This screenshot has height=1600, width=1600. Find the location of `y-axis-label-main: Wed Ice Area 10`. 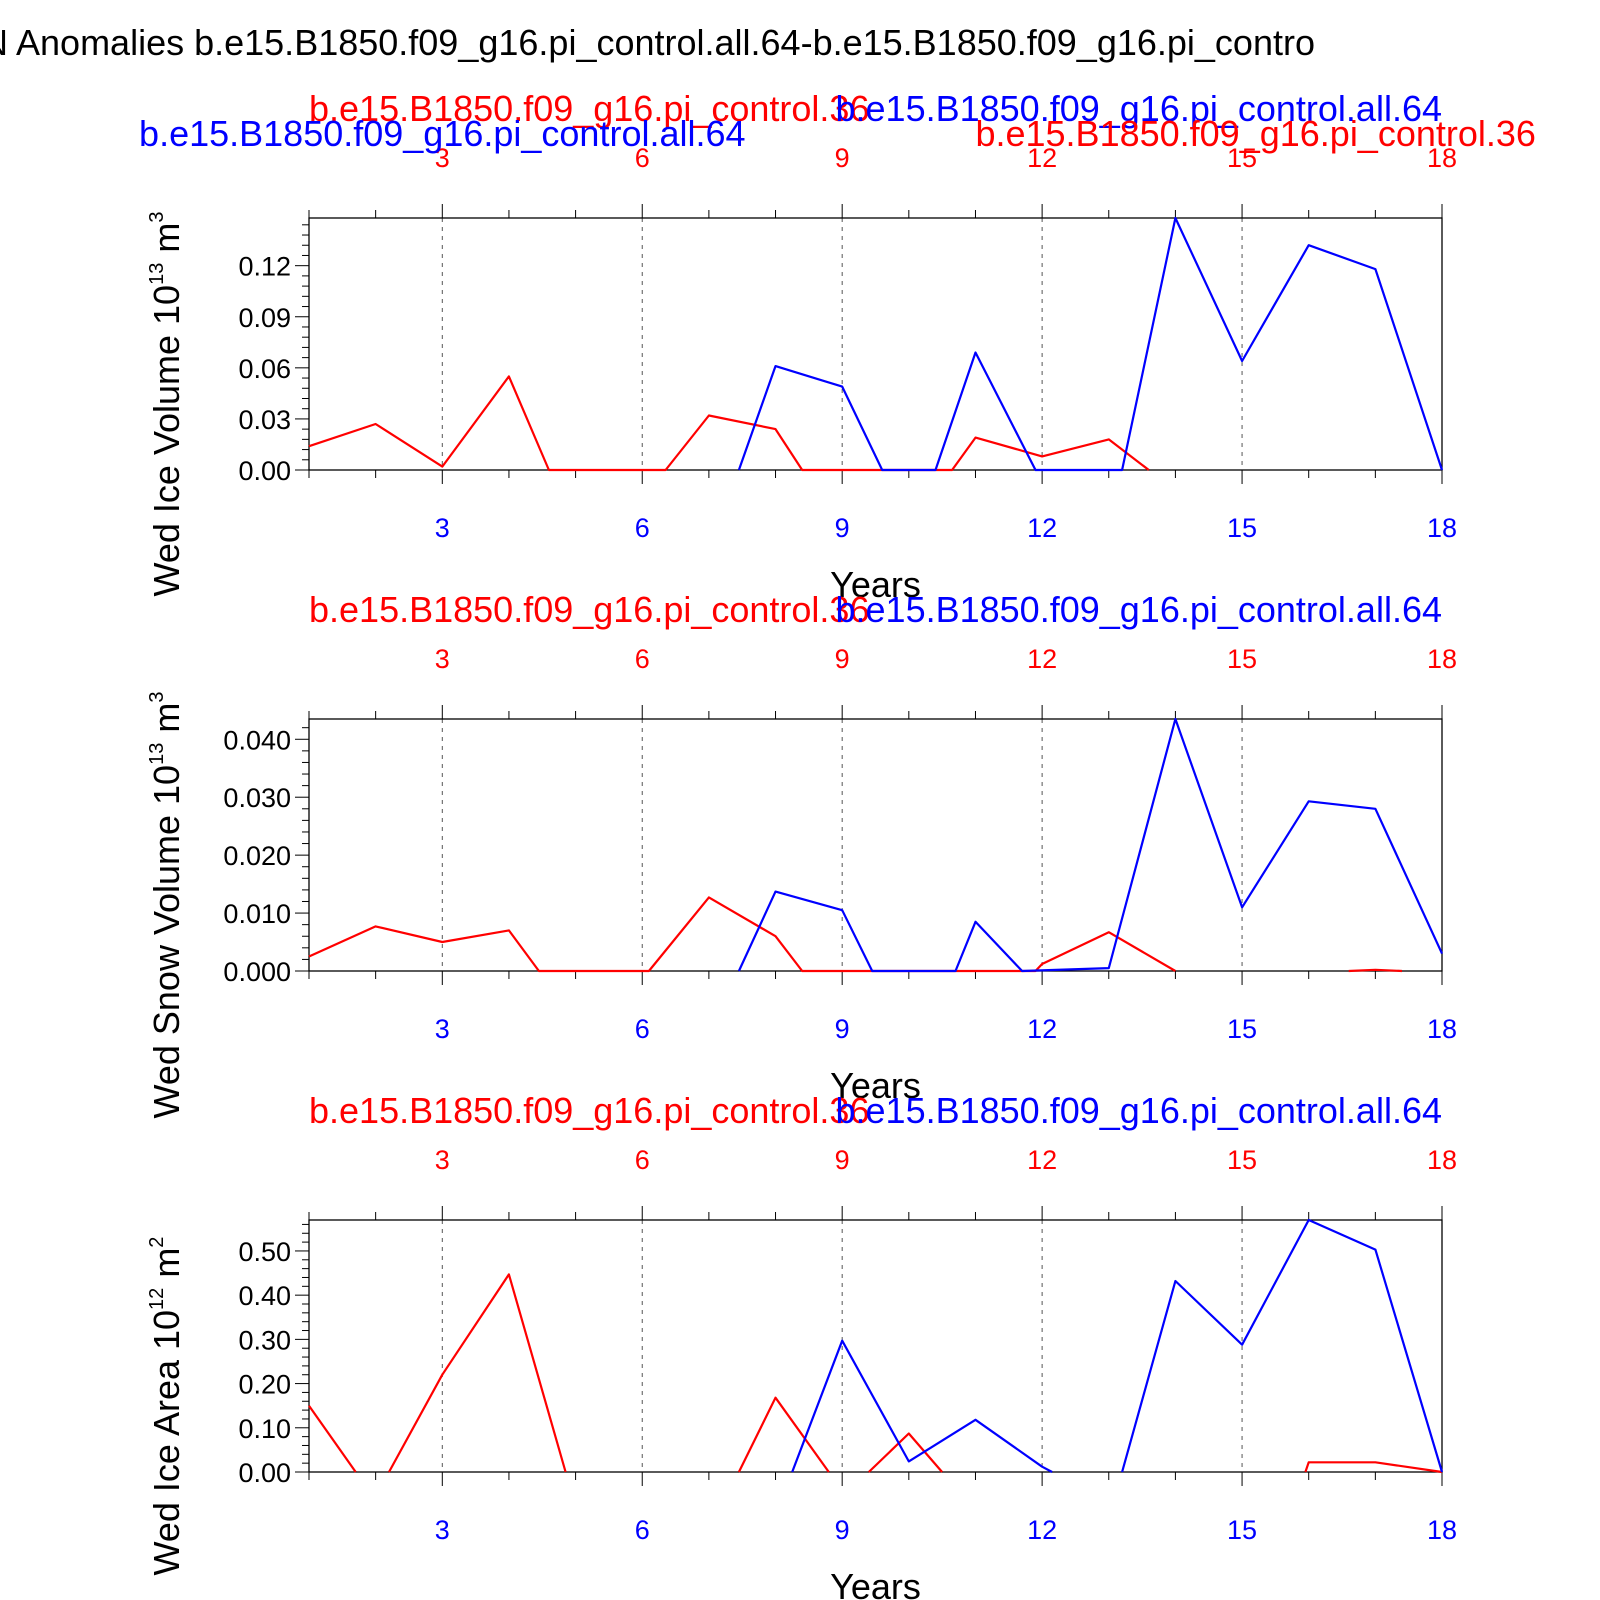

y-axis-label-main: Wed Ice Area 10 is located at coordinates (166, 1443).